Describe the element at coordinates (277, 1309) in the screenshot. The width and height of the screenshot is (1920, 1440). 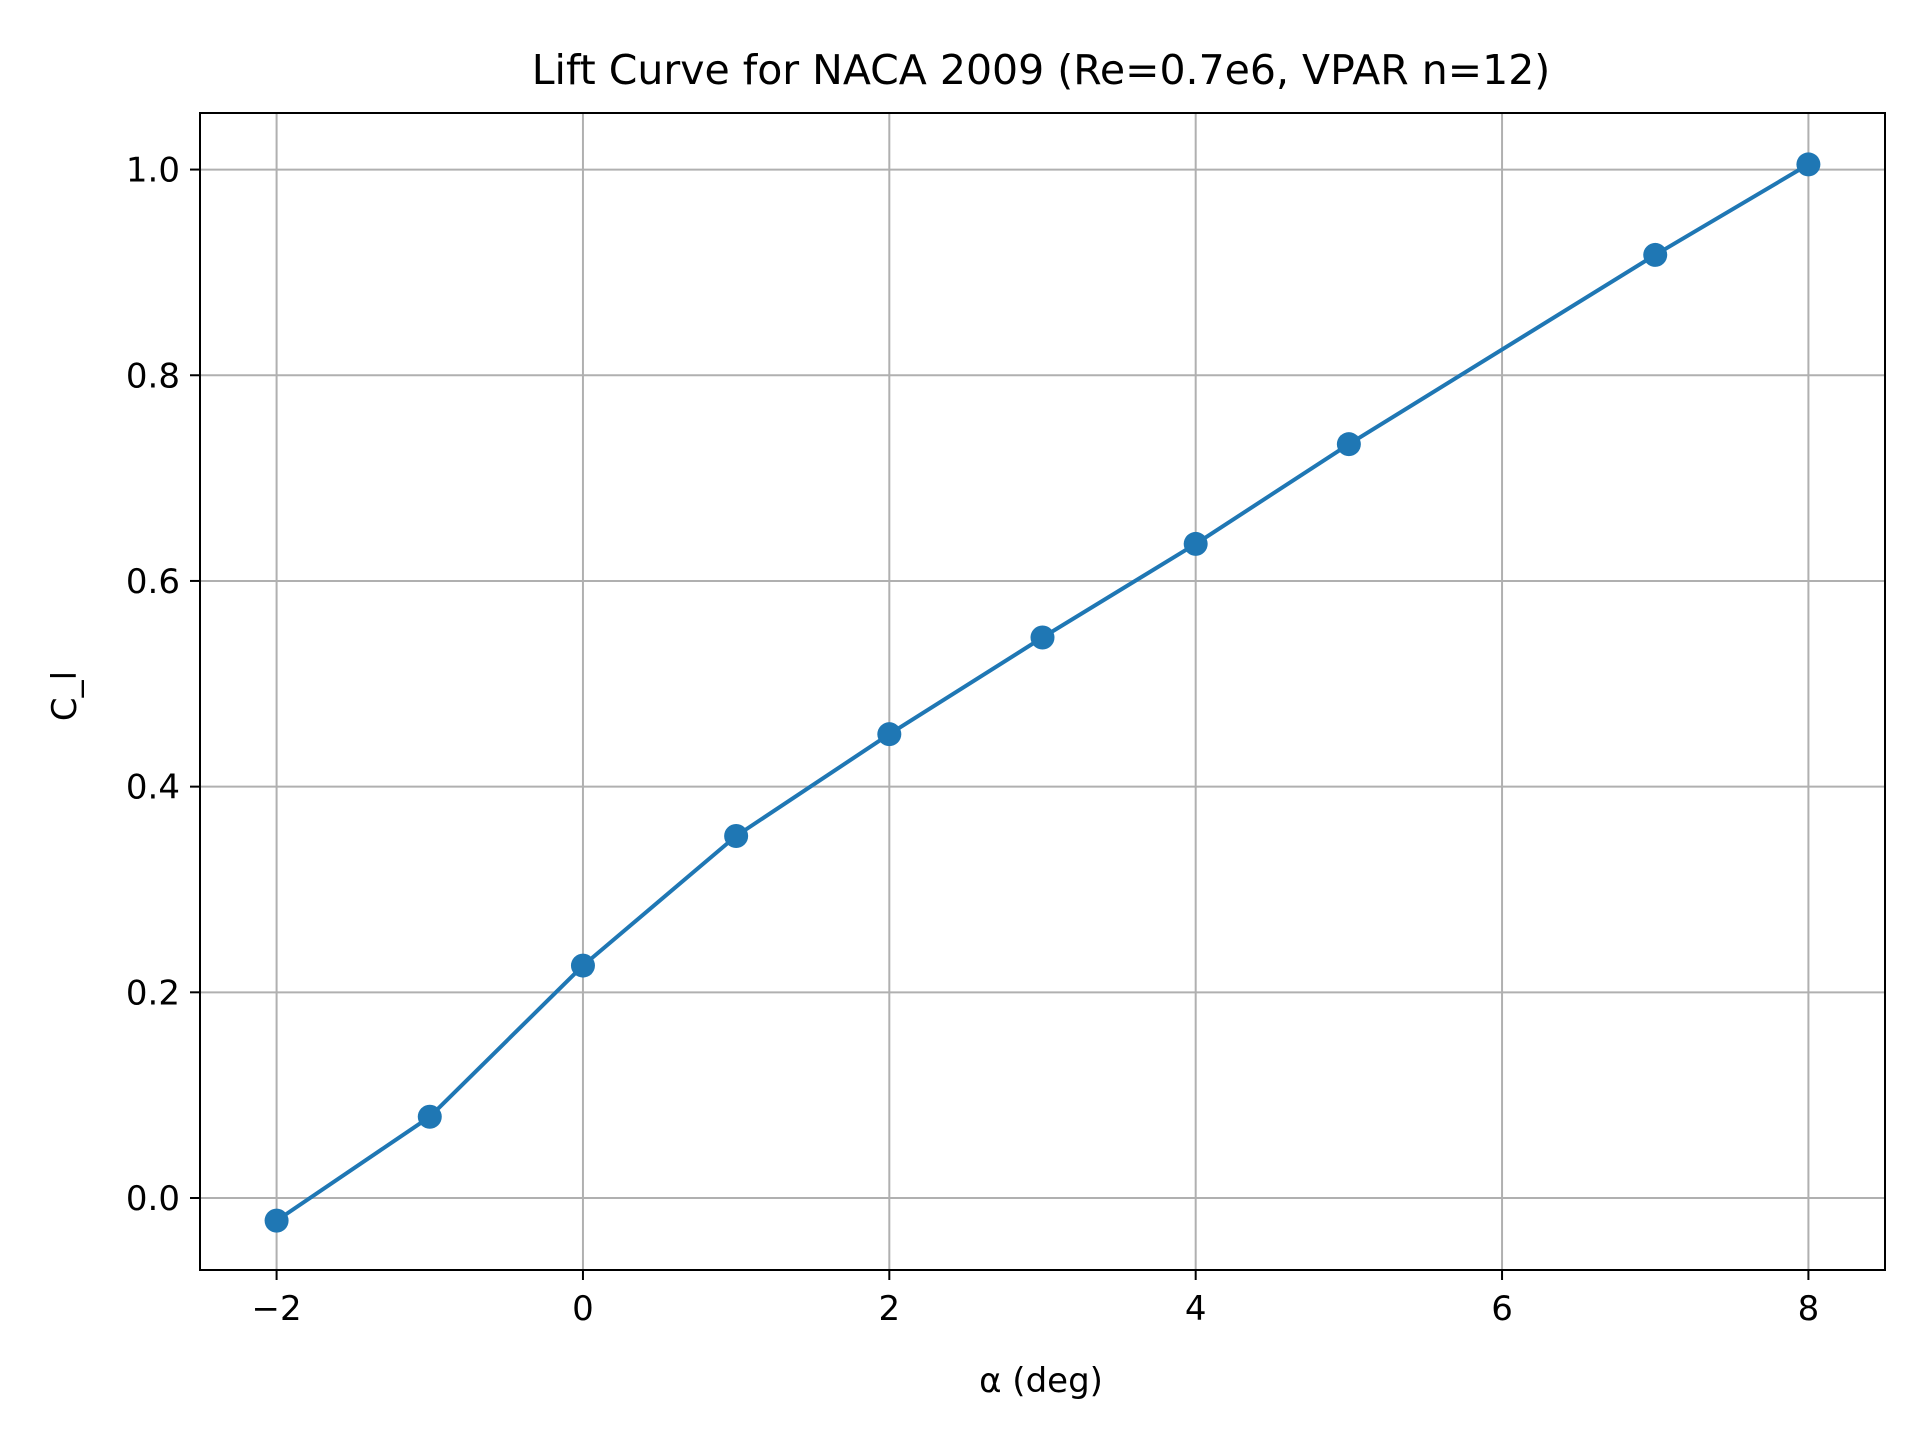
I see `x-tick-label: −2` at that location.